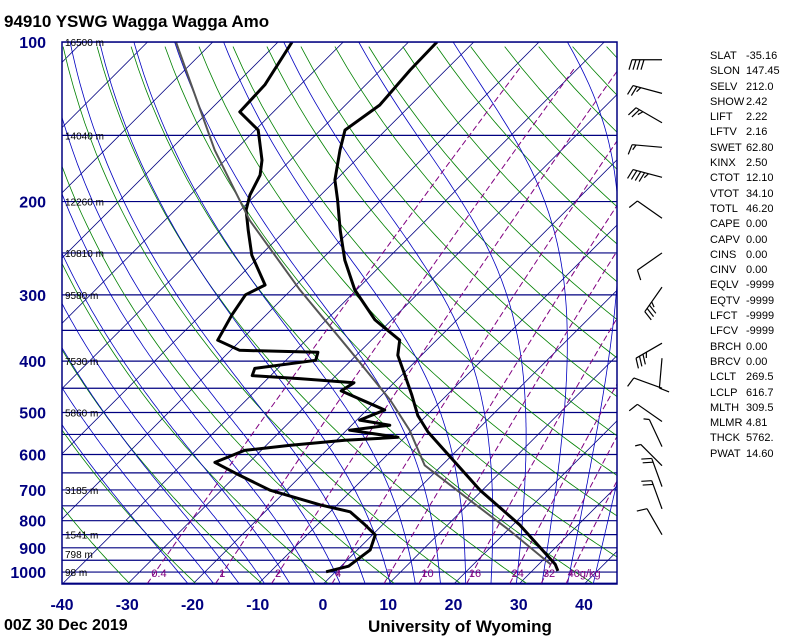 This screenshot has width=800, height=640. Describe the element at coordinates (84, 203) in the screenshot. I see `height-label: 12260 m` at that location.